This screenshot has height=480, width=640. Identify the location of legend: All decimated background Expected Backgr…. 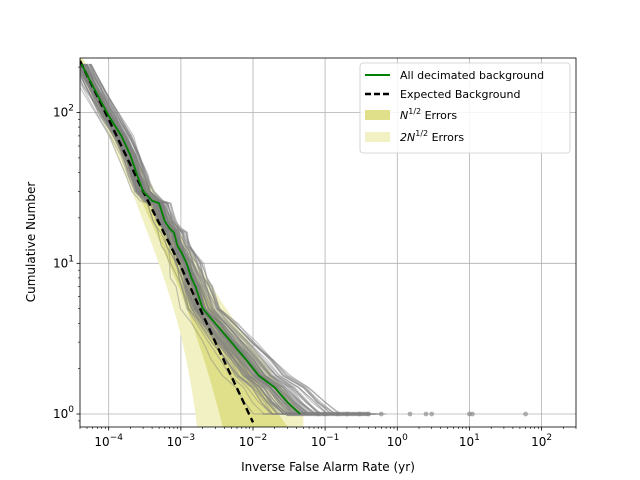
(465, 108).